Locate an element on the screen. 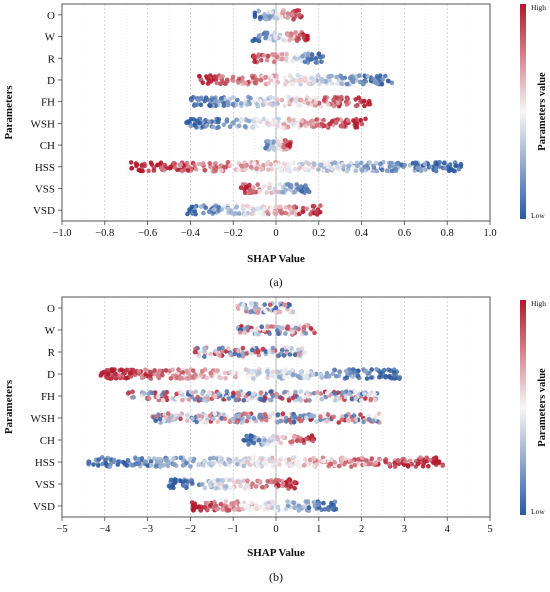 Image resolution: width=550 pixels, height=592 pixels. feature-points-wsh is located at coordinates (267, 418).